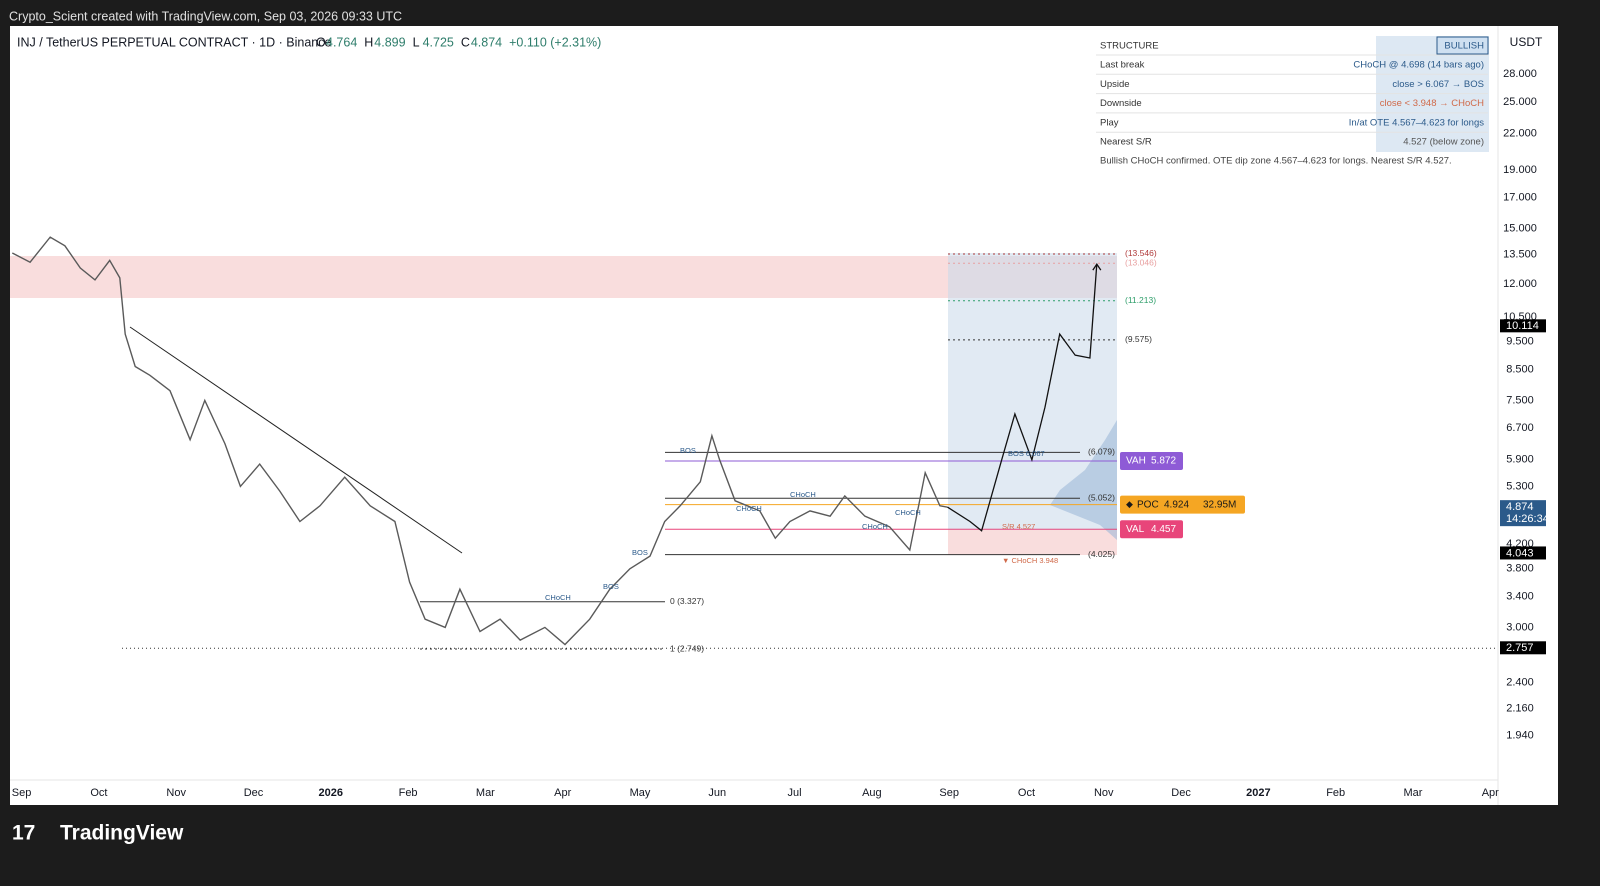 Image resolution: width=1600 pixels, height=886 pixels. I want to click on level-label: 1 (2.749), so click(687, 648).